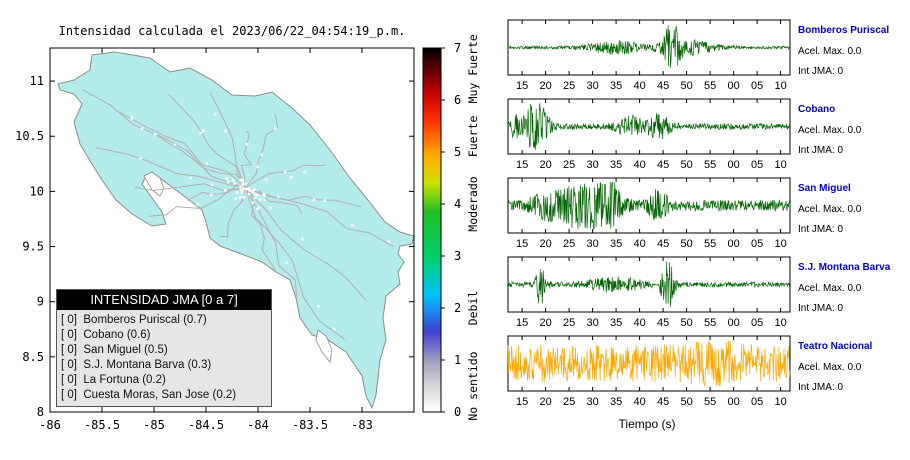  Describe the element at coordinates (757, 244) in the screenshot. I see `waveform-x-tick-label: 05` at that location.